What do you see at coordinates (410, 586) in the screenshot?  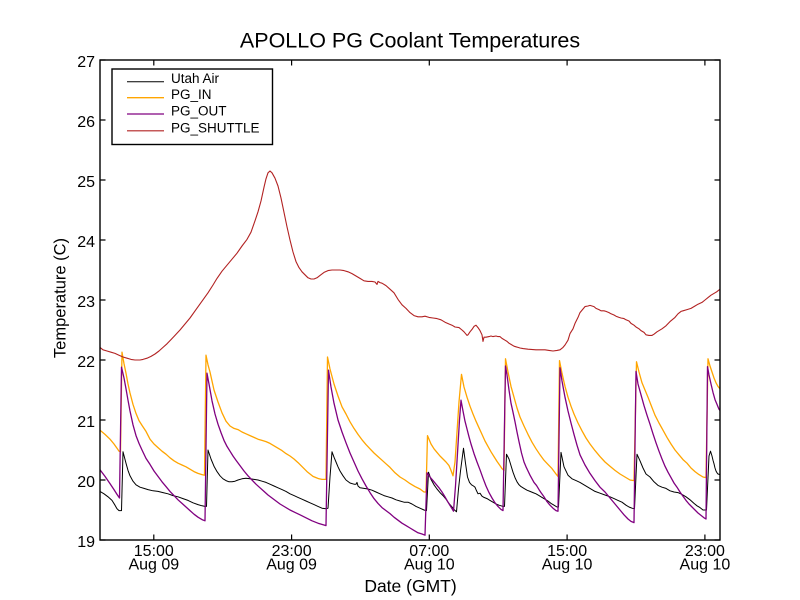 I see `svg-text: Date (GMT)` at bounding box center [410, 586].